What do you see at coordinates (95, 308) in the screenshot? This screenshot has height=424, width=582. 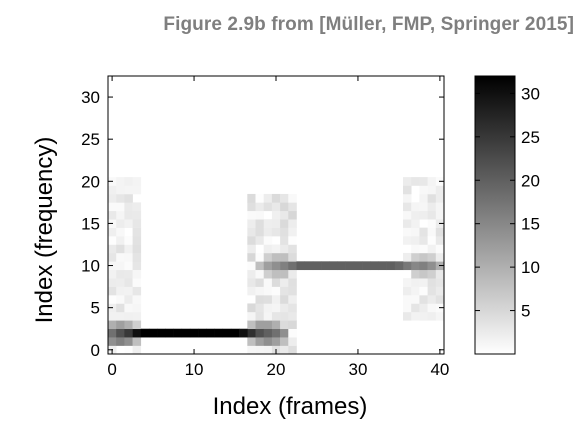 I see `y-tick-label: 5` at bounding box center [95, 308].